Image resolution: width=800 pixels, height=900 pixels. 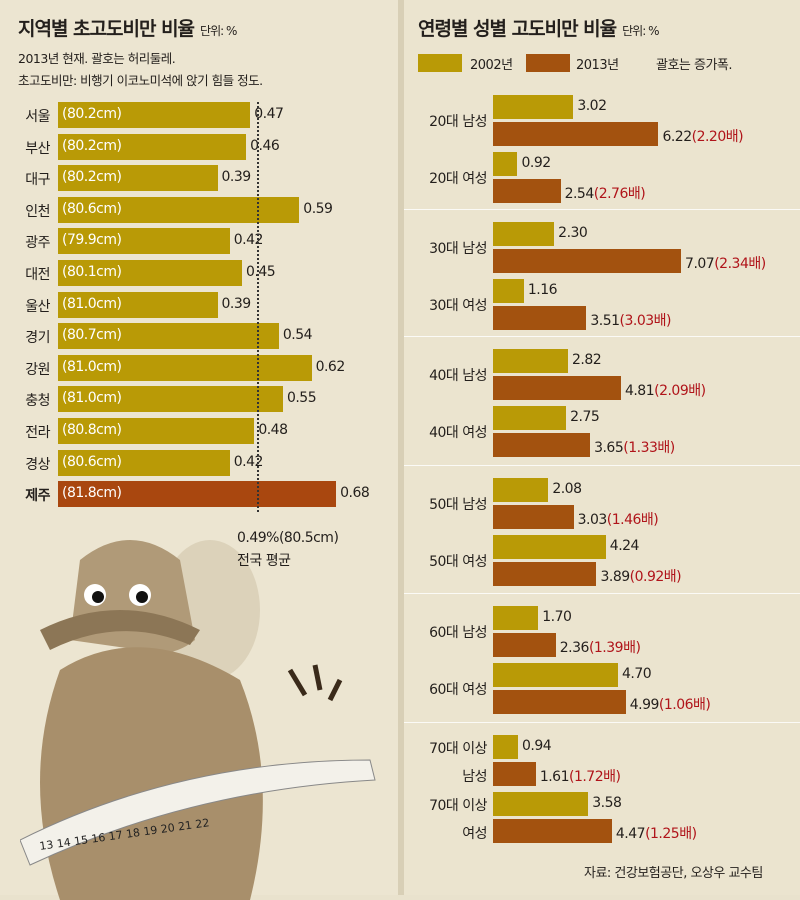 I want to click on title-text: 지역별 초고도비만 비율, so click(x=106, y=29).